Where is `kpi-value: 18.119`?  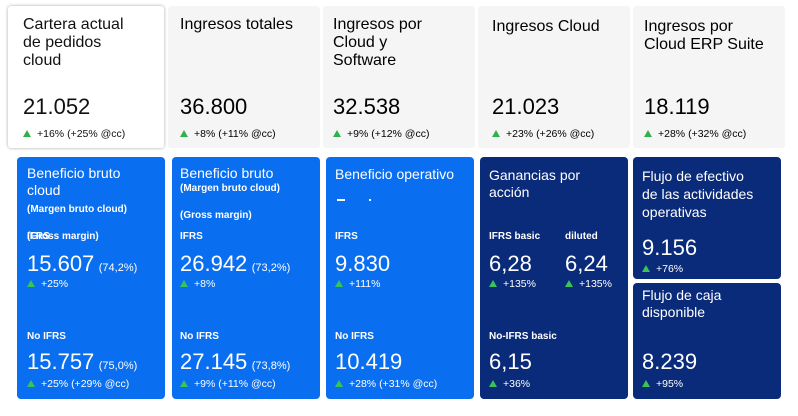 kpi-value: 18.119 is located at coordinates (677, 106).